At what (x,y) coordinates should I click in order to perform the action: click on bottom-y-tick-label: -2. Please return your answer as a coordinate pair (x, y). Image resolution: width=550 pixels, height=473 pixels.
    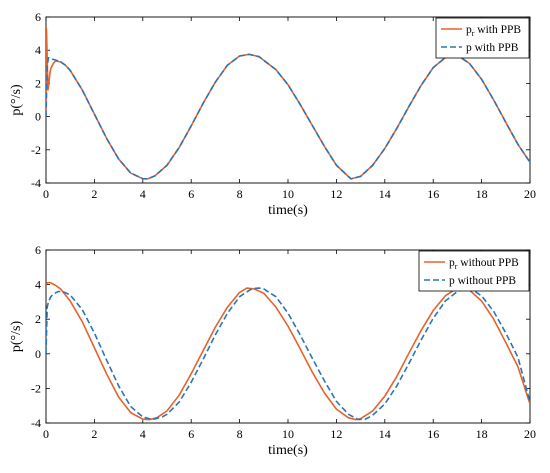
    Looking at the image, I should click on (36, 388).